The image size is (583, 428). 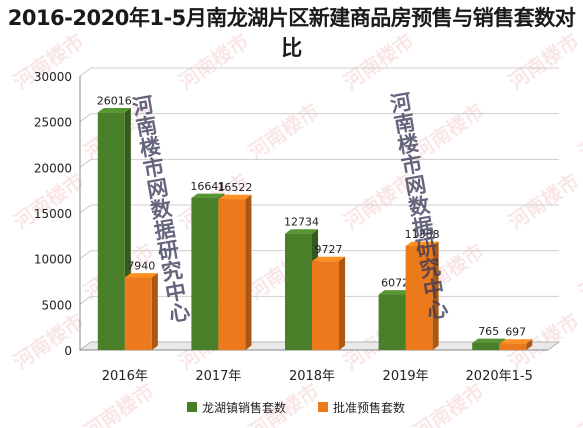 I want to click on data-label: 7940, so click(x=141, y=265).